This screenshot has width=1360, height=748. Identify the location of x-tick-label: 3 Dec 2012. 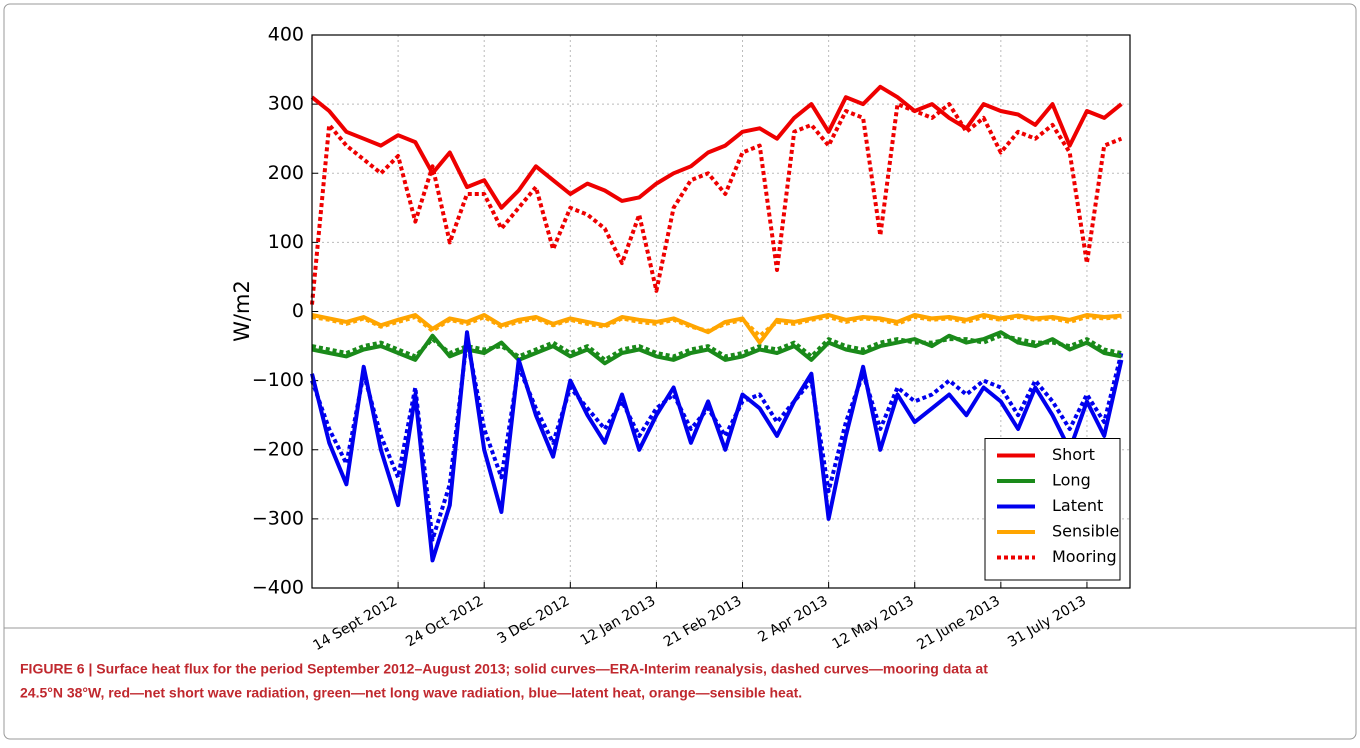
(534, 620).